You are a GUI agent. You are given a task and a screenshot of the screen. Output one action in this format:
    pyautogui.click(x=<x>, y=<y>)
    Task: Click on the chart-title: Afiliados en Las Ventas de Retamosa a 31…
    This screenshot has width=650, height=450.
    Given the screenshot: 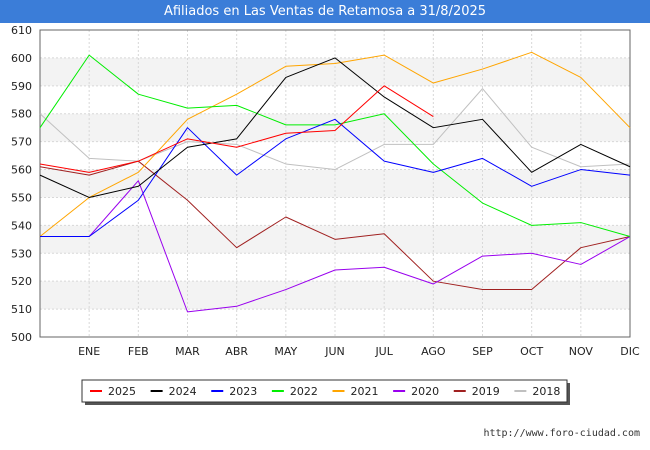 What is the action you would take?
    pyautogui.click(x=325, y=11)
    